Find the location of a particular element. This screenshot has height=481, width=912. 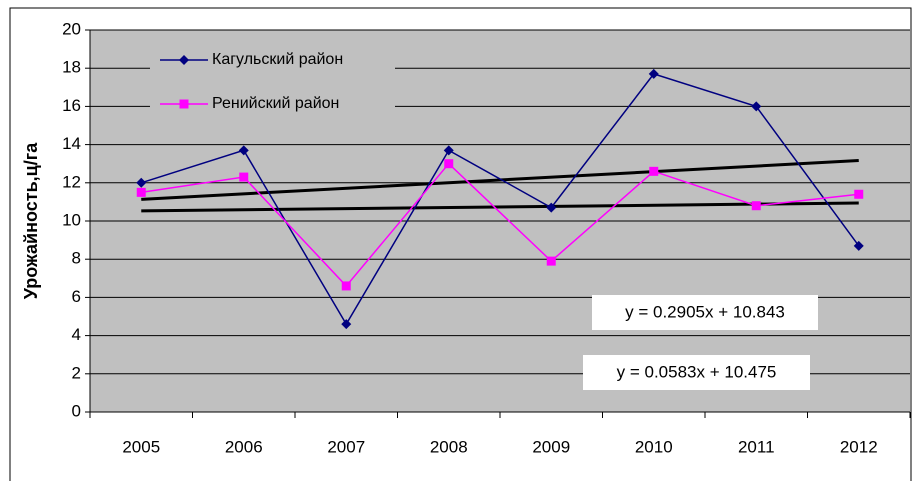

y-tick-label: 18 is located at coordinates (71, 67).